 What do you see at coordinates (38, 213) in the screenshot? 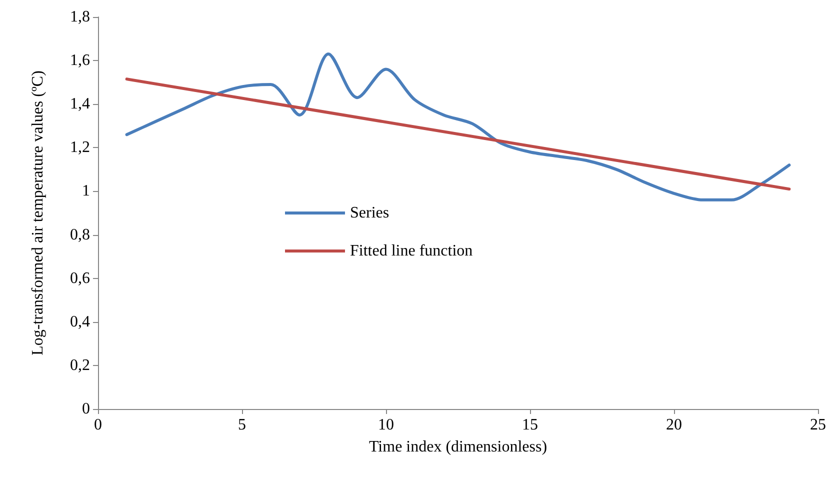
I see `y-axis-title: Log-transformed air temperature values (ºC)` at bounding box center [38, 213].